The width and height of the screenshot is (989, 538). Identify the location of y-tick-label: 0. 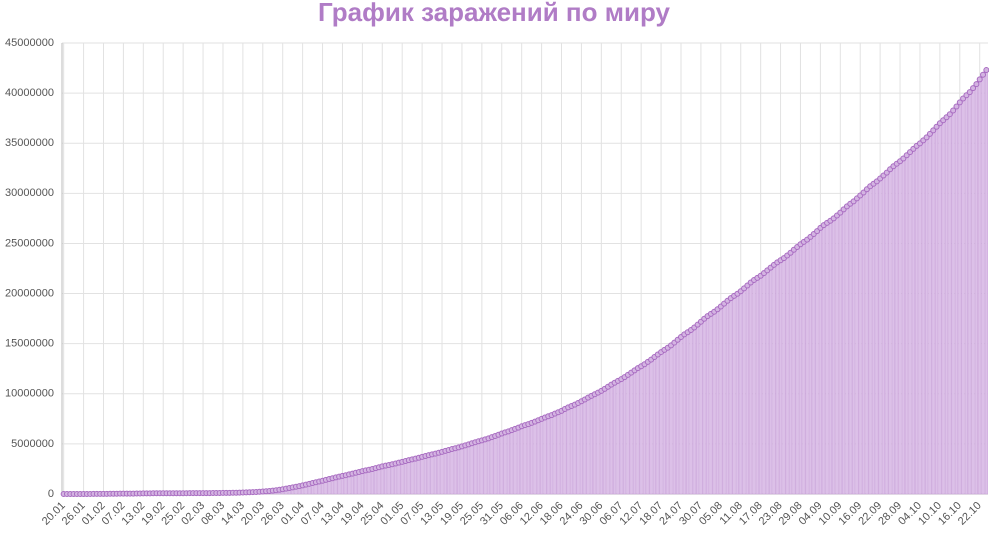
(51, 494).